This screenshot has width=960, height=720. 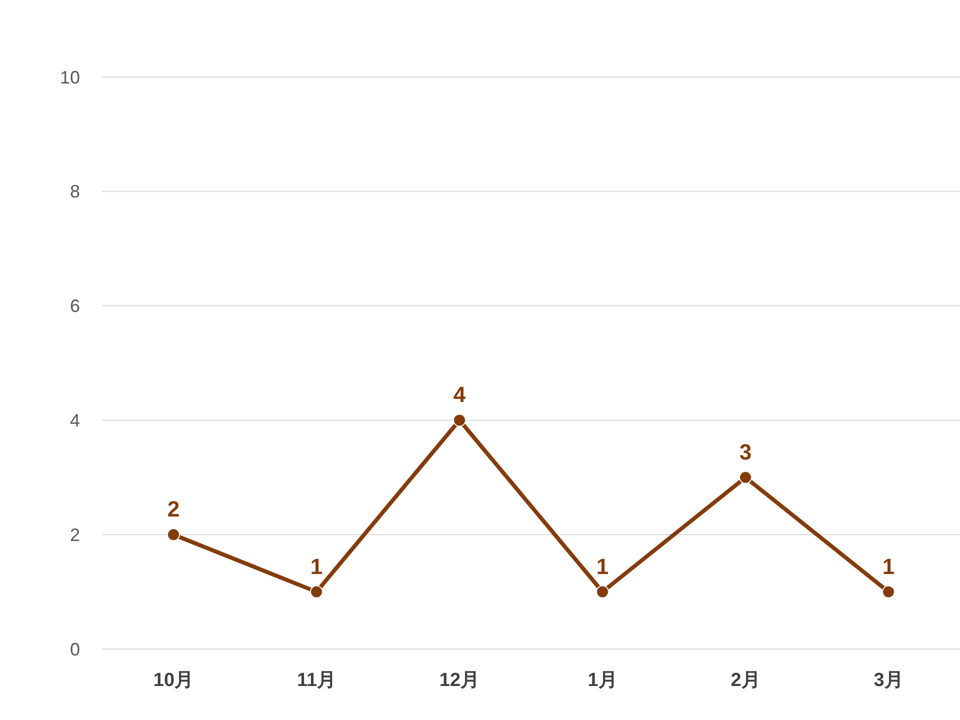 I want to click on y-tick-label: 0, so click(x=75, y=649).